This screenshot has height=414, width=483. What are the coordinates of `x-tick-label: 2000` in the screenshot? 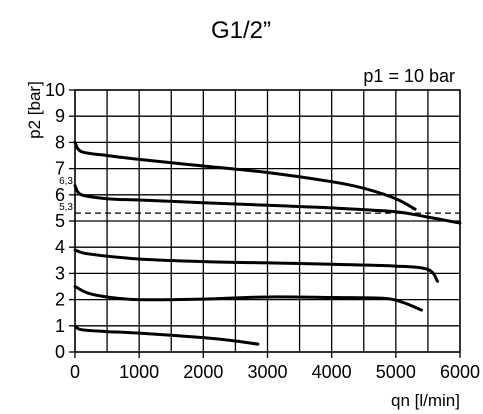 It's located at (203, 372).